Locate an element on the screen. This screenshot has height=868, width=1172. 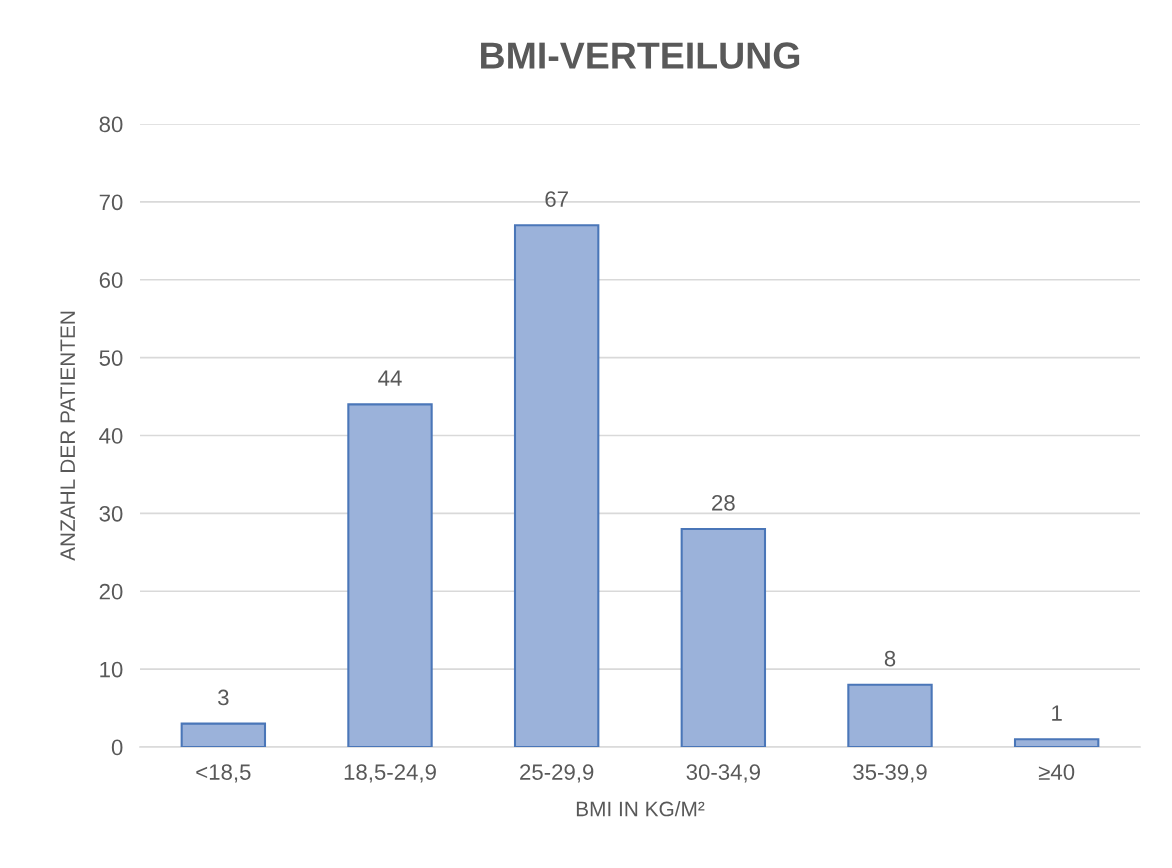
data-label: 1 is located at coordinates (1057, 713).